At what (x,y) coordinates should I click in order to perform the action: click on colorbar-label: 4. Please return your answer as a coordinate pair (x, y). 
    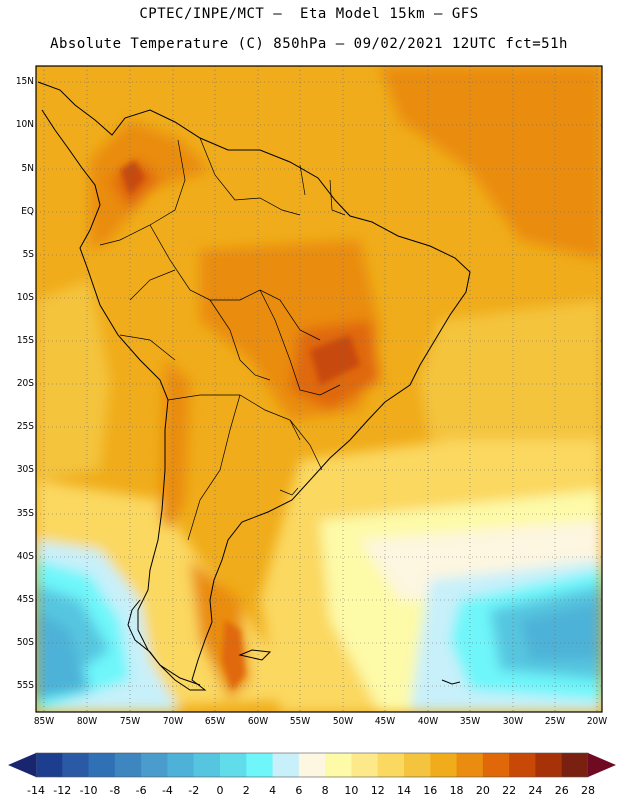
    Looking at the image, I should click on (273, 790).